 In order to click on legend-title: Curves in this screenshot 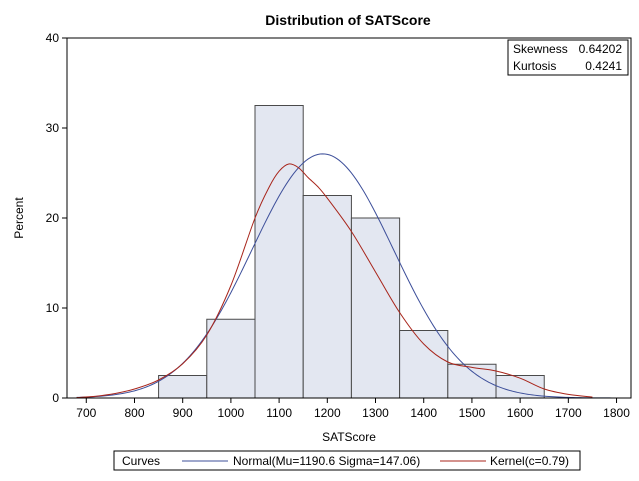, I will do `click(141, 461)`.